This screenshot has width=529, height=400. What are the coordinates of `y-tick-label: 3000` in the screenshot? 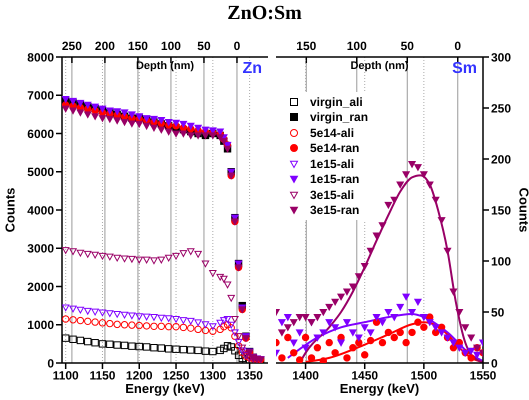 It's located at (40, 249).